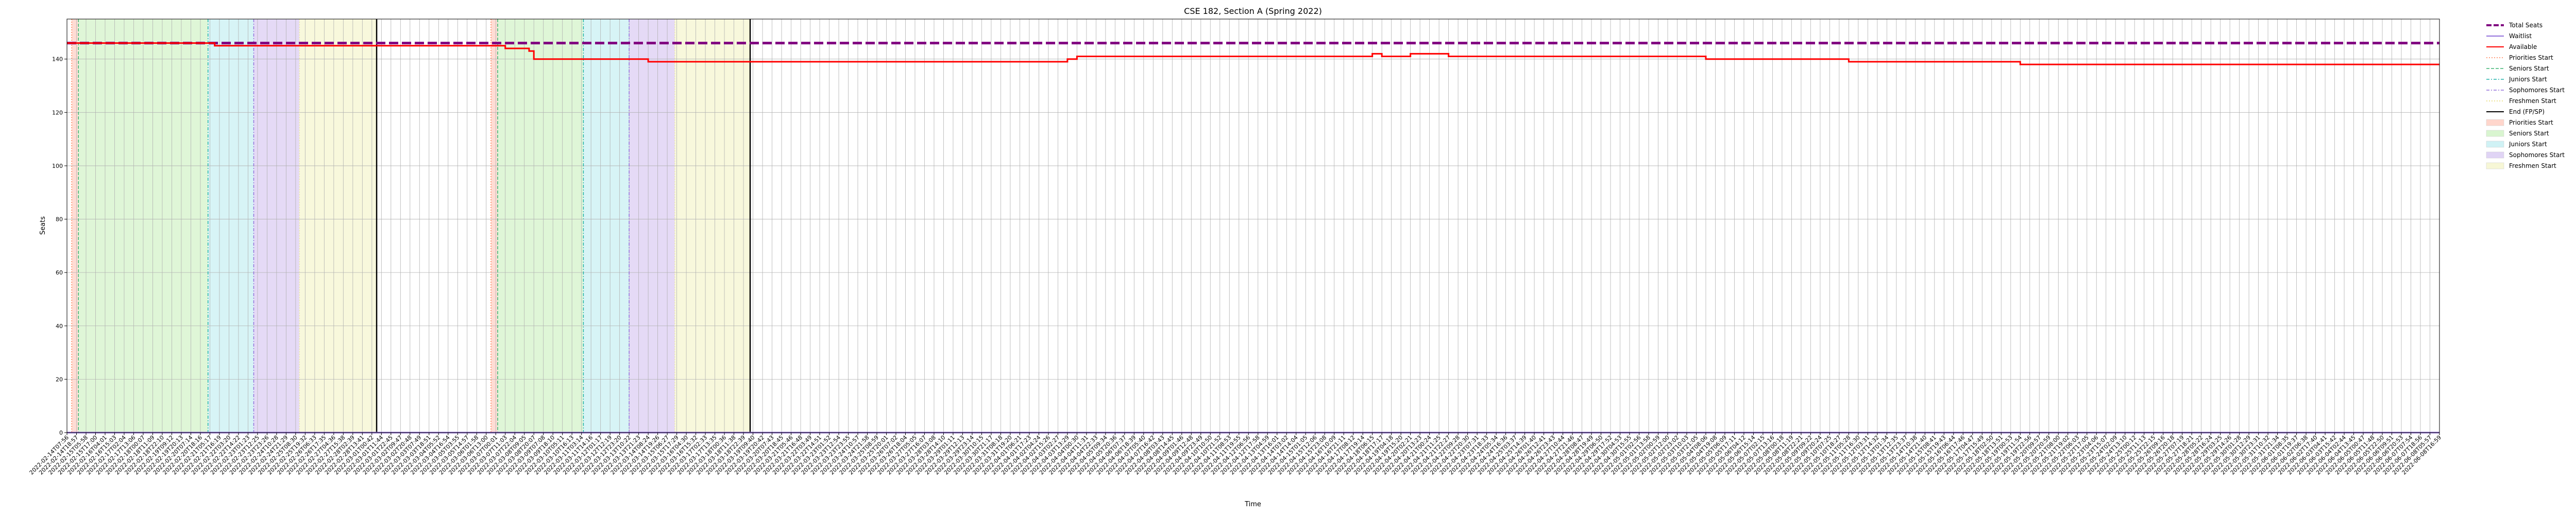  I want to click on y-tick-label: 80, so click(59, 219).